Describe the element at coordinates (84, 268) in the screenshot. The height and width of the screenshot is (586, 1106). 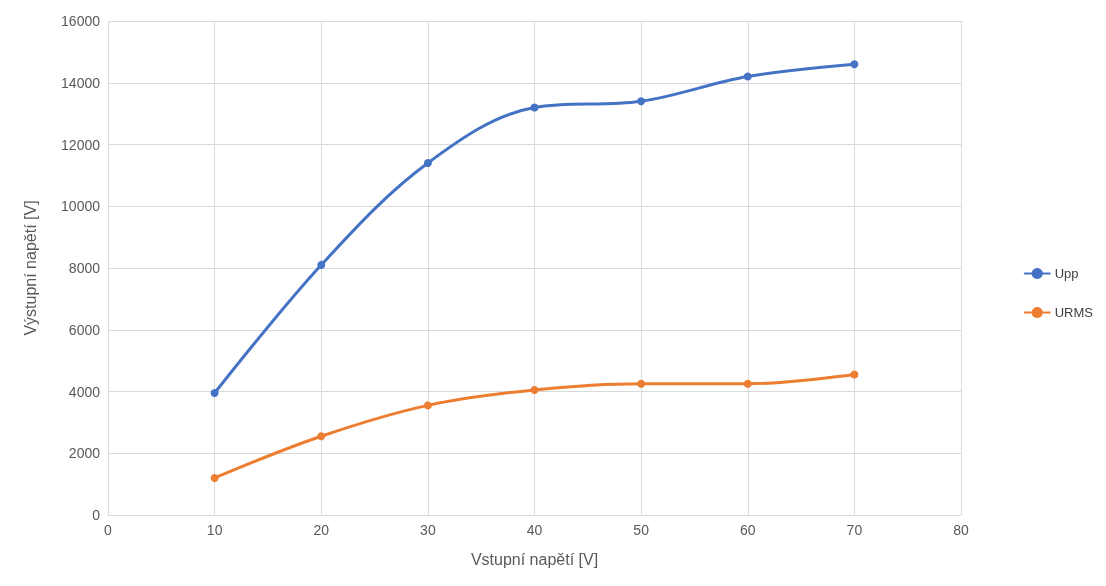
I see `y-tick-label: 8000` at that location.